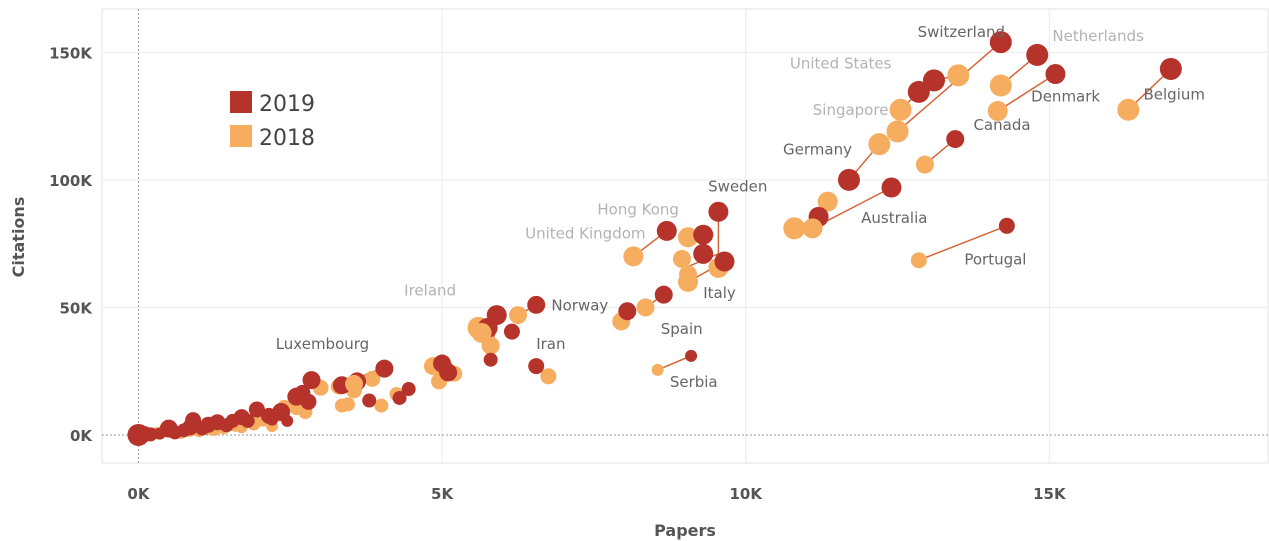  Describe the element at coordinates (81, 436) in the screenshot. I see `y-tick-label: 0K` at that location.